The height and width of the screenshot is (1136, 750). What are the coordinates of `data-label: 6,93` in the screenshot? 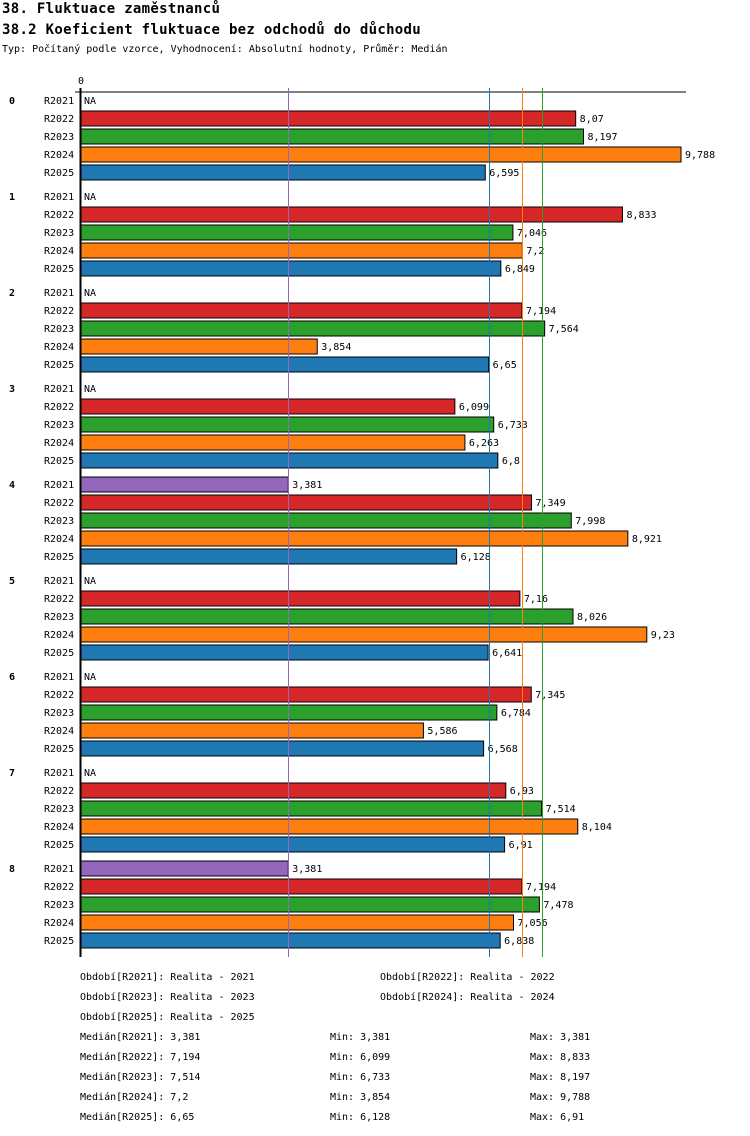 It's located at (522, 791).